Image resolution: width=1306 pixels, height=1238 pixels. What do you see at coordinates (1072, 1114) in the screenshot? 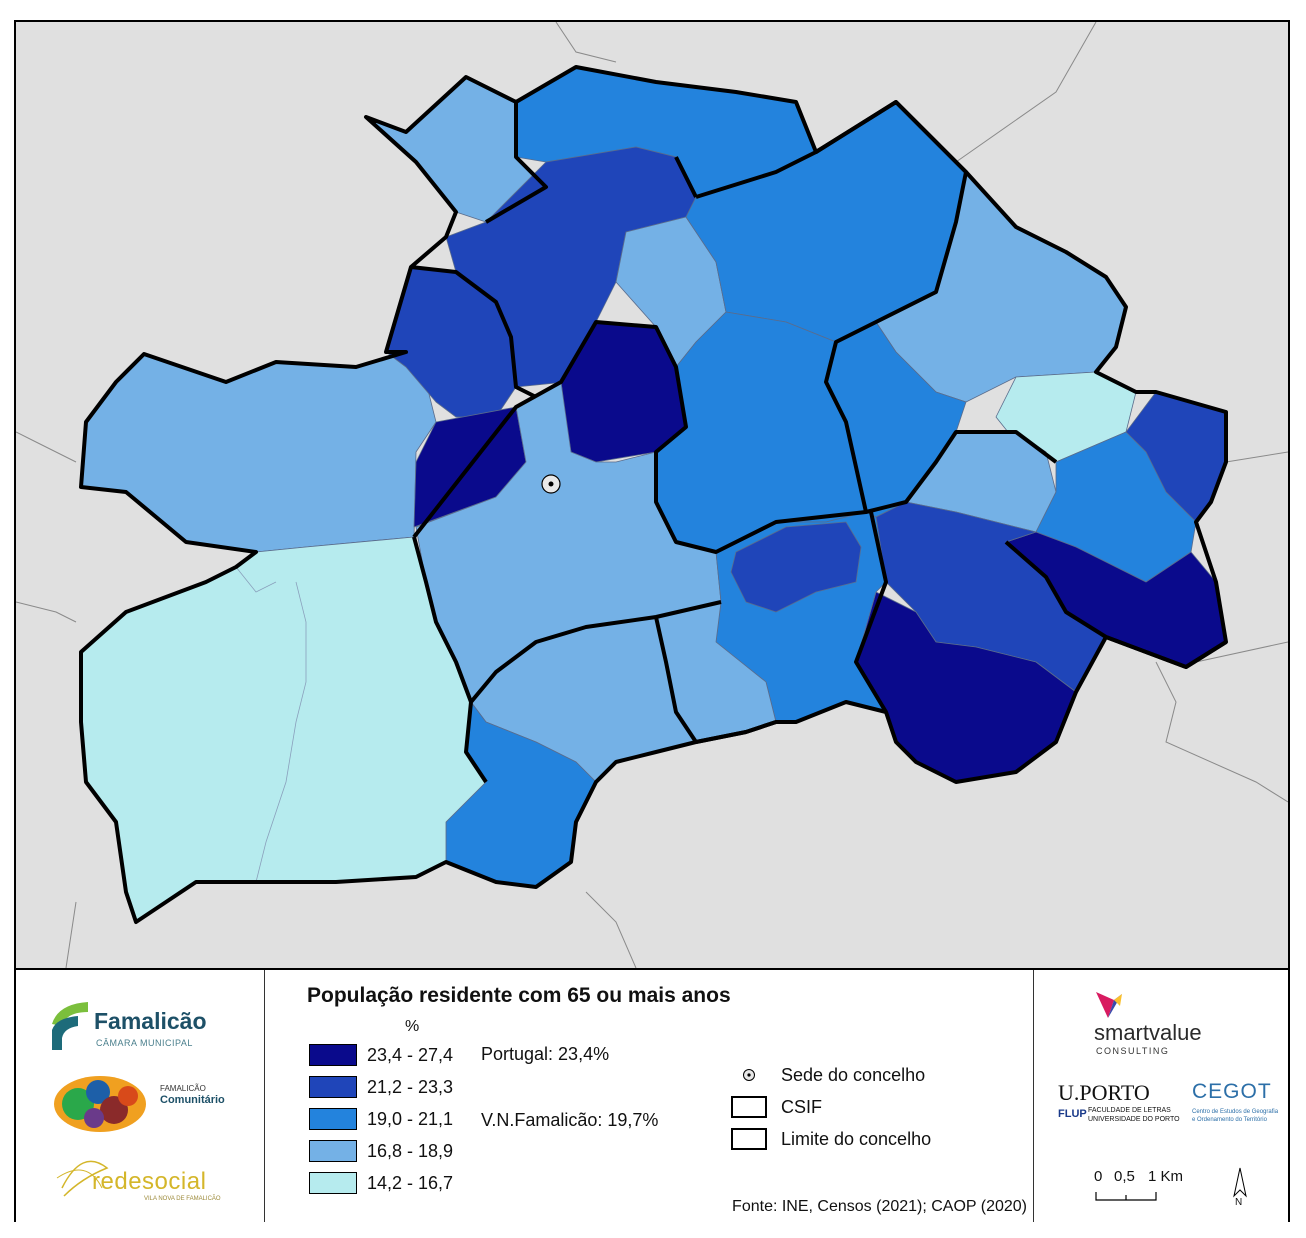
I see `flup-label: FLUP` at bounding box center [1072, 1114].